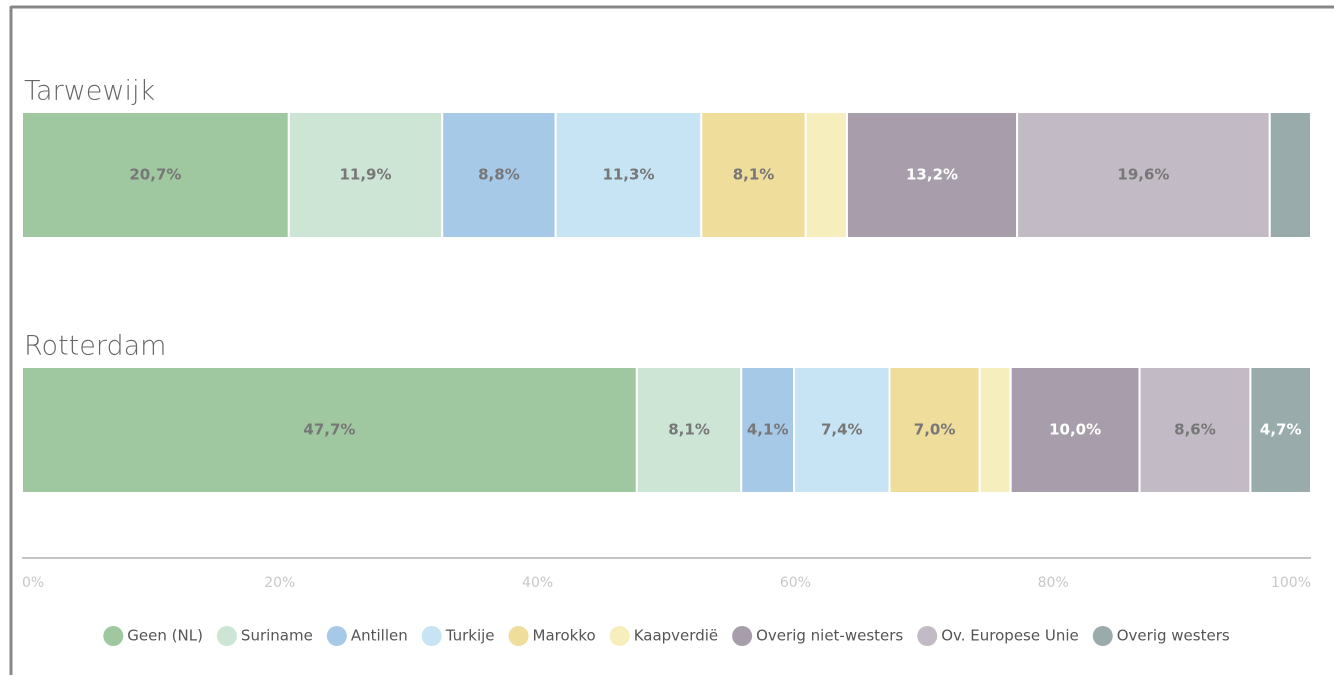 The height and width of the screenshot is (679, 1334). Describe the element at coordinates (165, 636) in the screenshot. I see `legend-label: Geen (NL)` at that location.